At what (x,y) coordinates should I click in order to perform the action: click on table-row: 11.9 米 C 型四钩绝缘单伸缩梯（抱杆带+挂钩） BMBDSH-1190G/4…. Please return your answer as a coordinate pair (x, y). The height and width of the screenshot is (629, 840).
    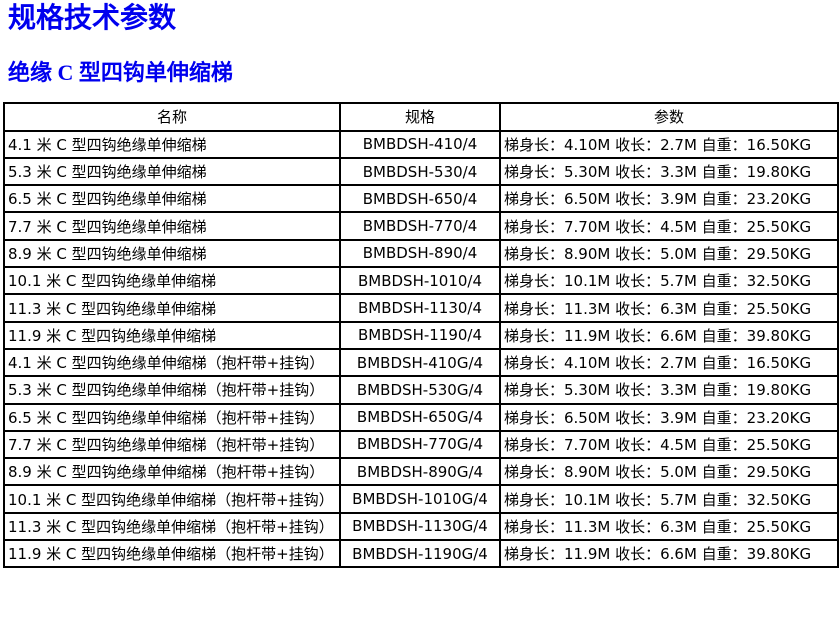
    Looking at the image, I should click on (421, 554).